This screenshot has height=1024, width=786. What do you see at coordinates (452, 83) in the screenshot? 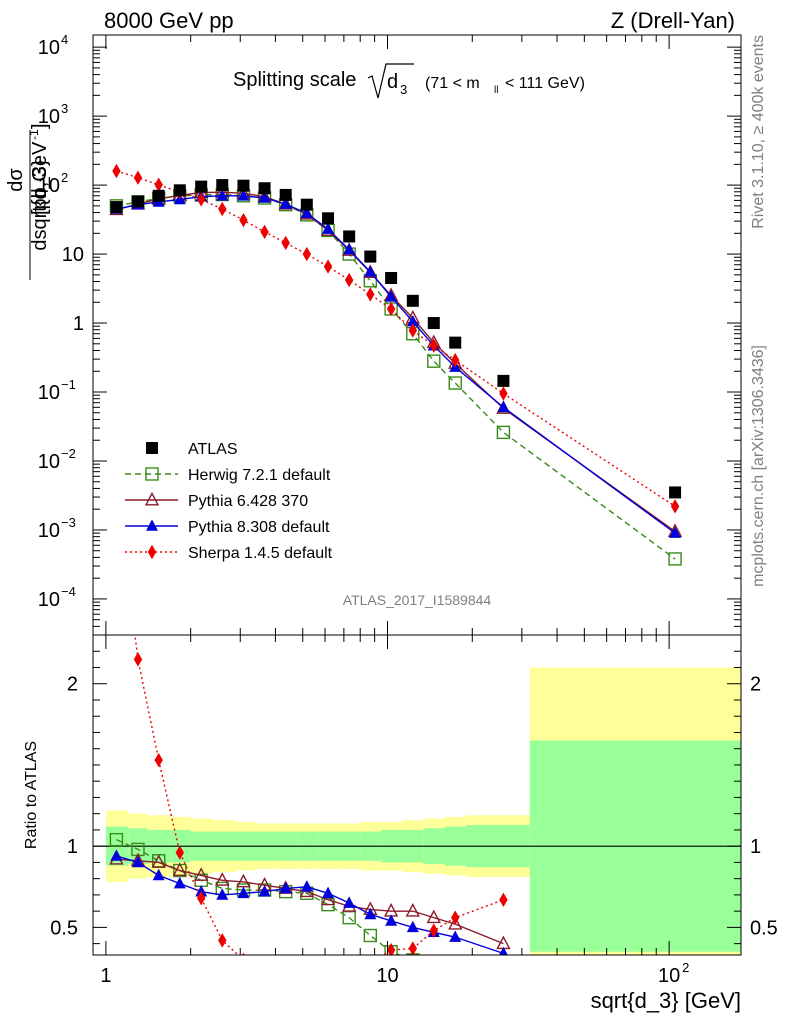
I see `plot-title-tail: (71 < m` at bounding box center [452, 83].